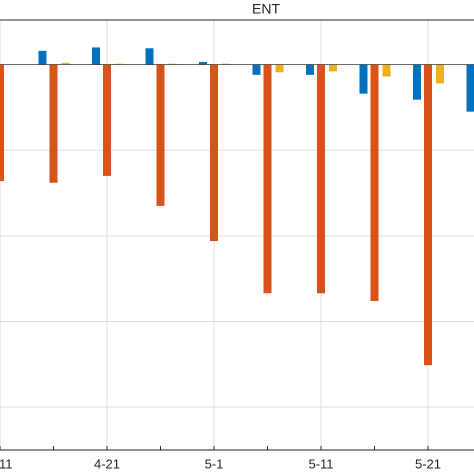 This screenshot has height=474, width=474. What do you see at coordinates (6, 463) in the screenshot?
I see `x-tick-label: 4-11` at bounding box center [6, 463].